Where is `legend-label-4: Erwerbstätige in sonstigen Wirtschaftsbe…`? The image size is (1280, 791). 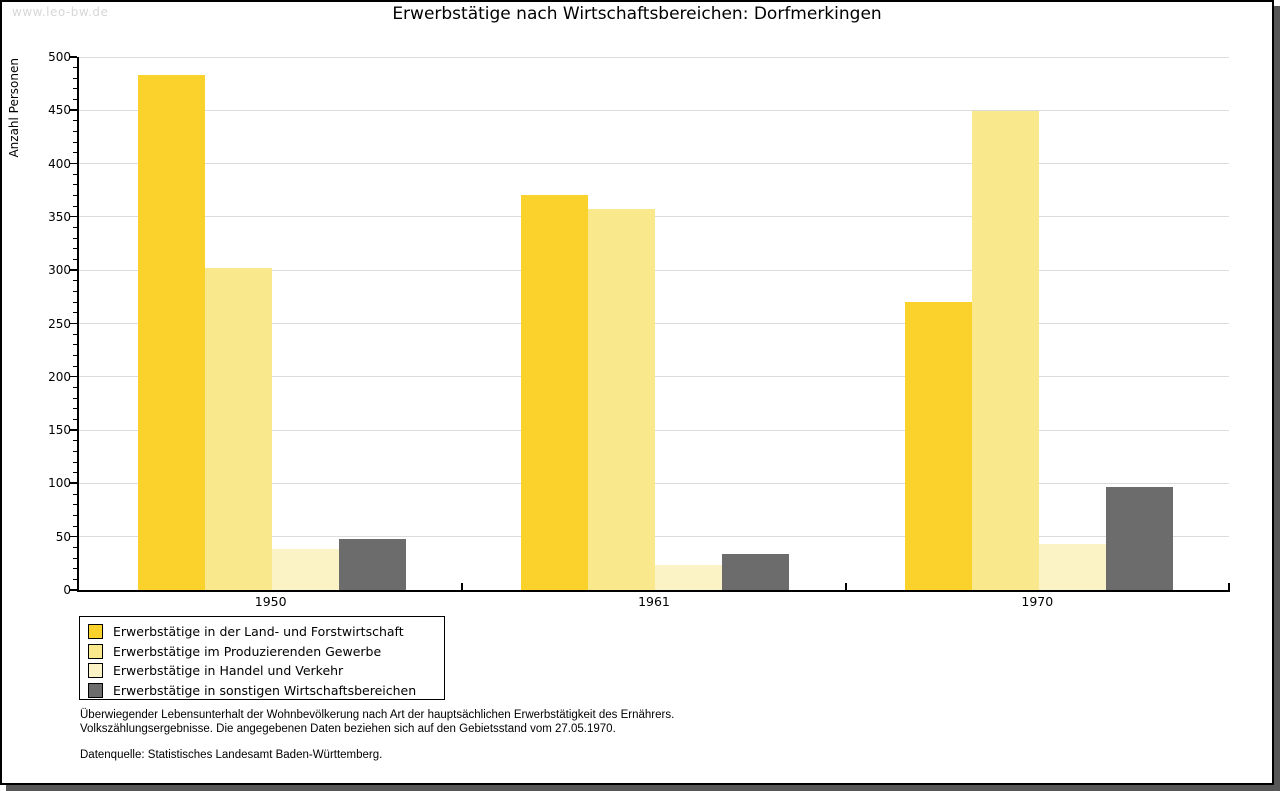
legend-label-4: Erwerbstätige in sonstigen Wirtschaftsbe… is located at coordinates (265, 690).